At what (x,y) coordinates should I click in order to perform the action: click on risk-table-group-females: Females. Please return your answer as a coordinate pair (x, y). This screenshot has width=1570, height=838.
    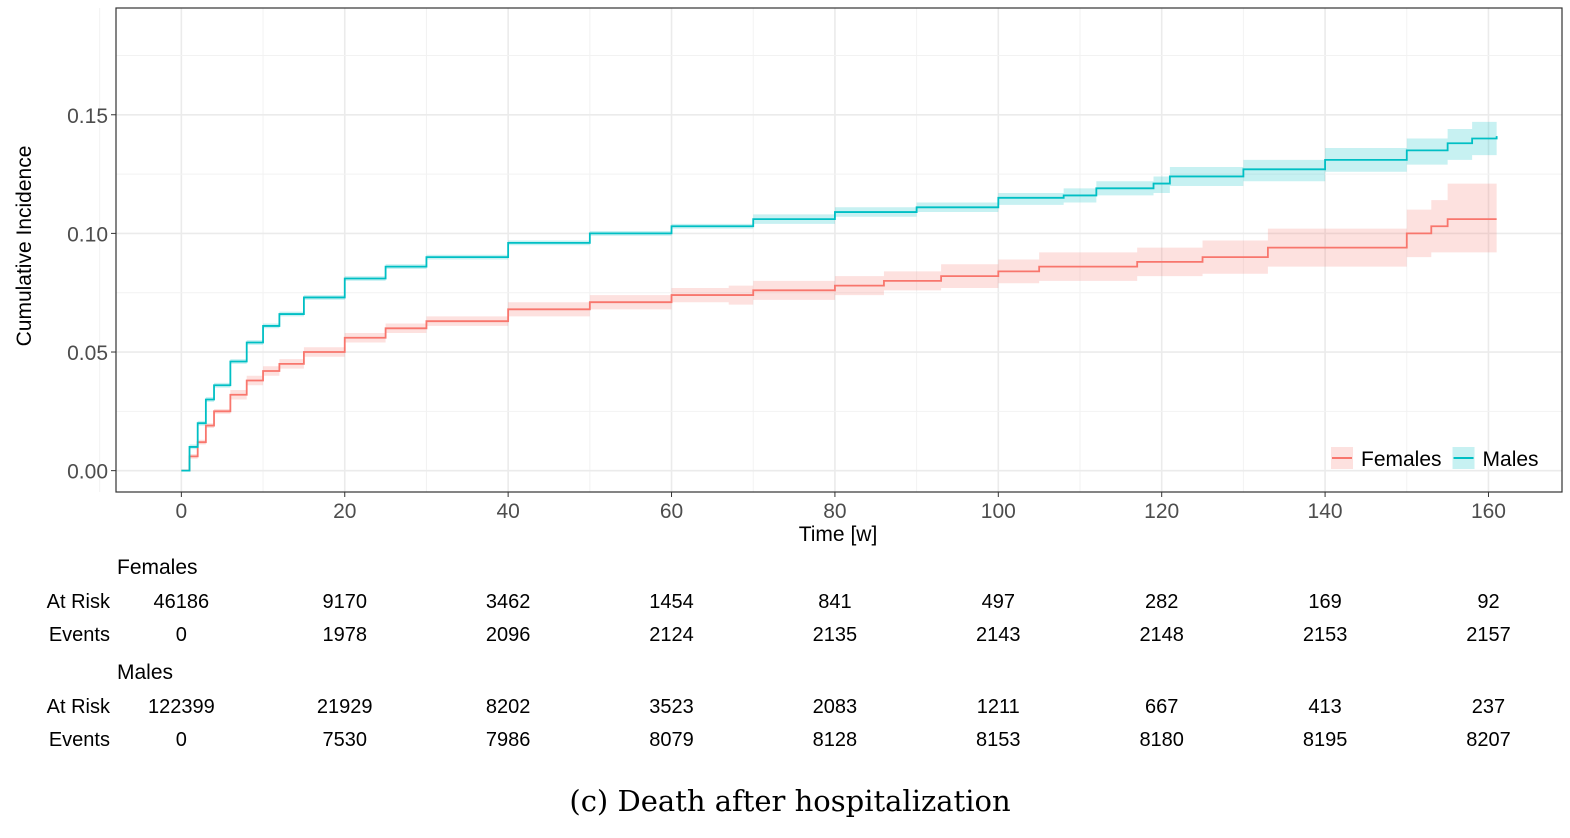
    Looking at the image, I should click on (157, 567).